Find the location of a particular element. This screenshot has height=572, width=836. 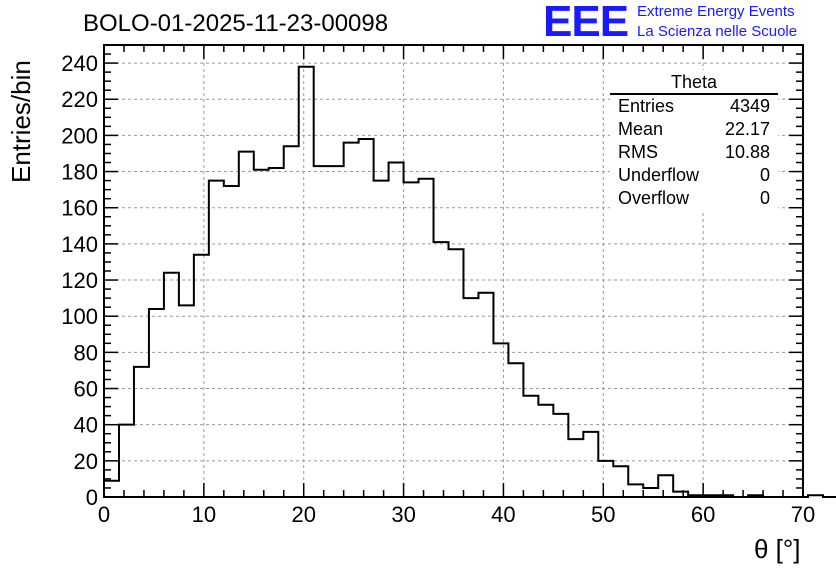

y-tick-label: 220 is located at coordinates (79, 99).